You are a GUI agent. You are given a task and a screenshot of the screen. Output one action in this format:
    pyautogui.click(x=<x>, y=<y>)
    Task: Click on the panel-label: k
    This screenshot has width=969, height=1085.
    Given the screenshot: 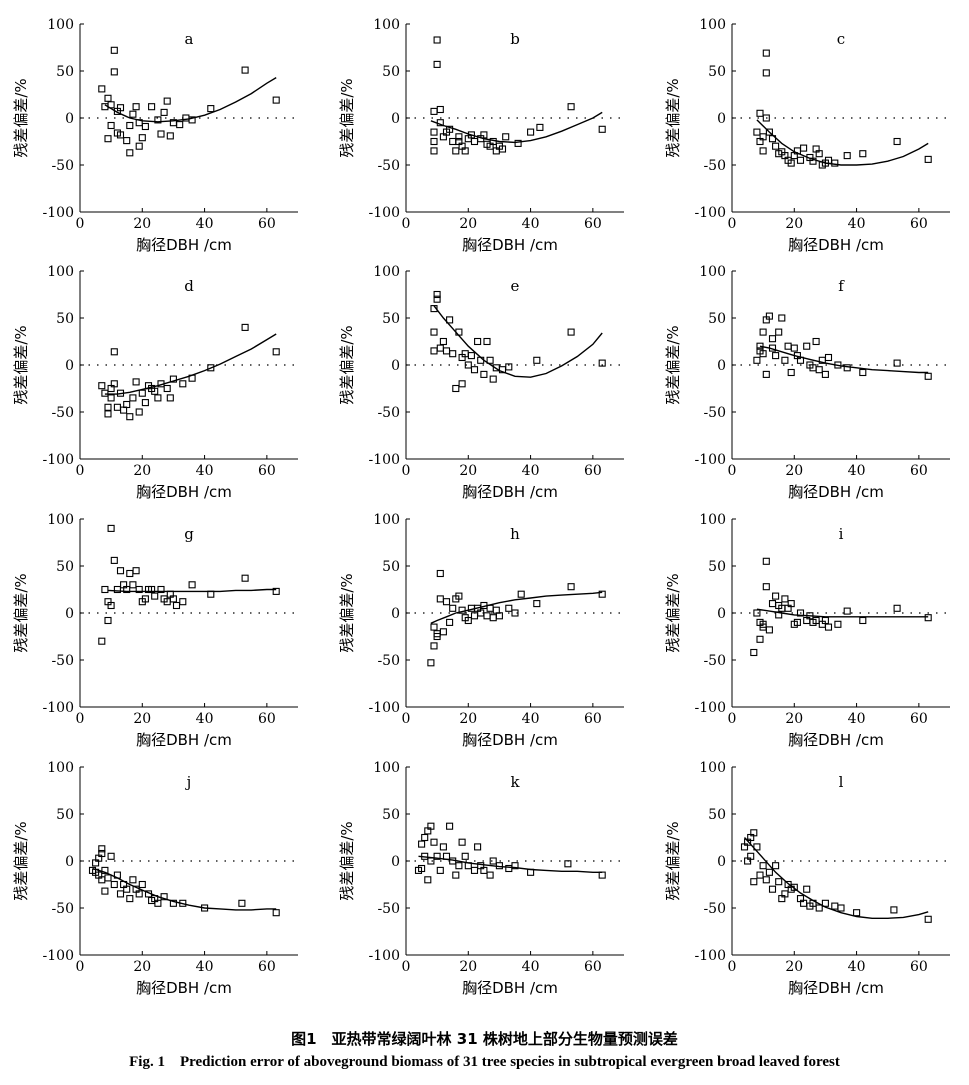 What is the action you would take?
    pyautogui.click(x=515, y=782)
    